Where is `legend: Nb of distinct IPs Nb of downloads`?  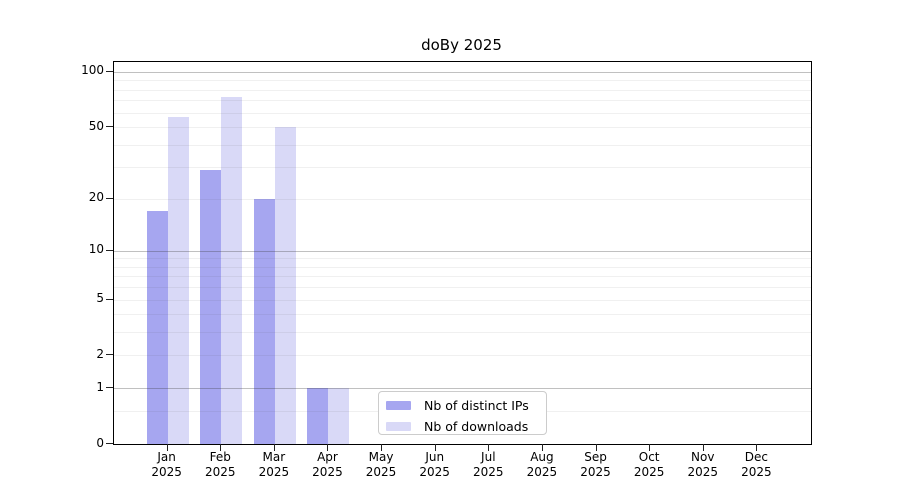
legend: Nb of distinct IPs Nb of downloads is located at coordinates (462, 413).